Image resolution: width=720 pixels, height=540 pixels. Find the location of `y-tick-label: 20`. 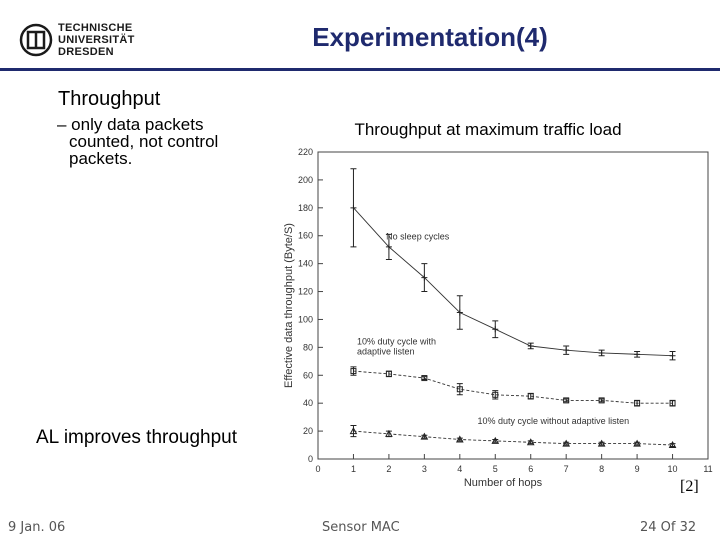

y-tick-label: 20 is located at coordinates (308, 431).